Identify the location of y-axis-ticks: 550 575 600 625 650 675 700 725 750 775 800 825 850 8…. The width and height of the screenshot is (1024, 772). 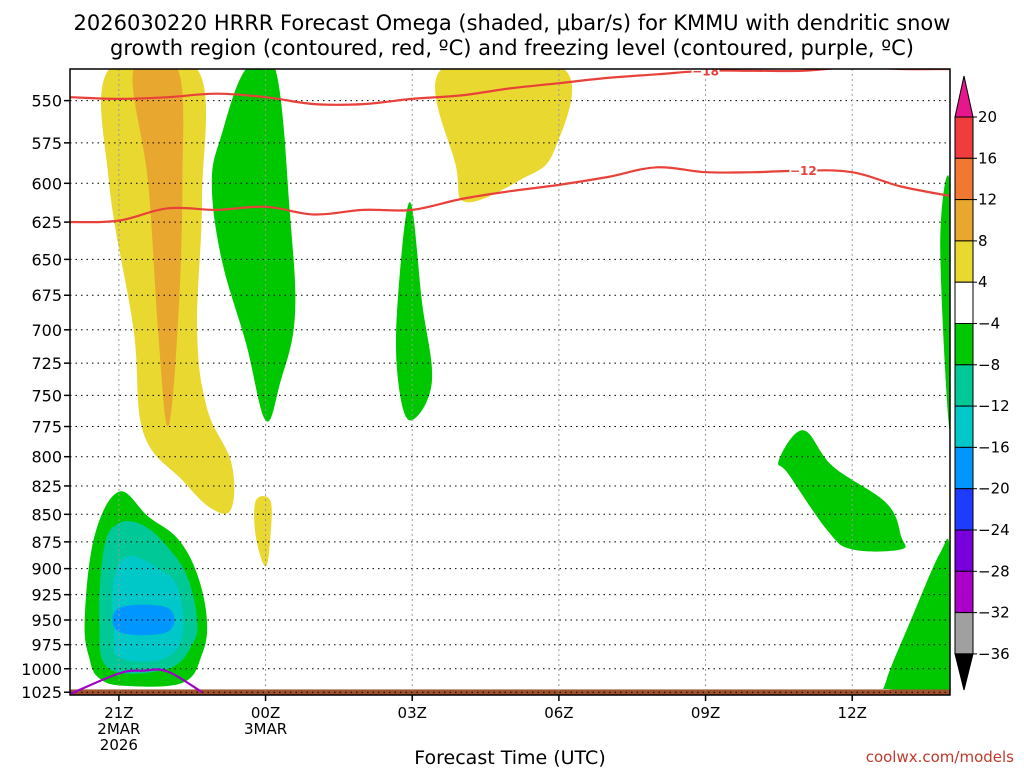
(45, 397).